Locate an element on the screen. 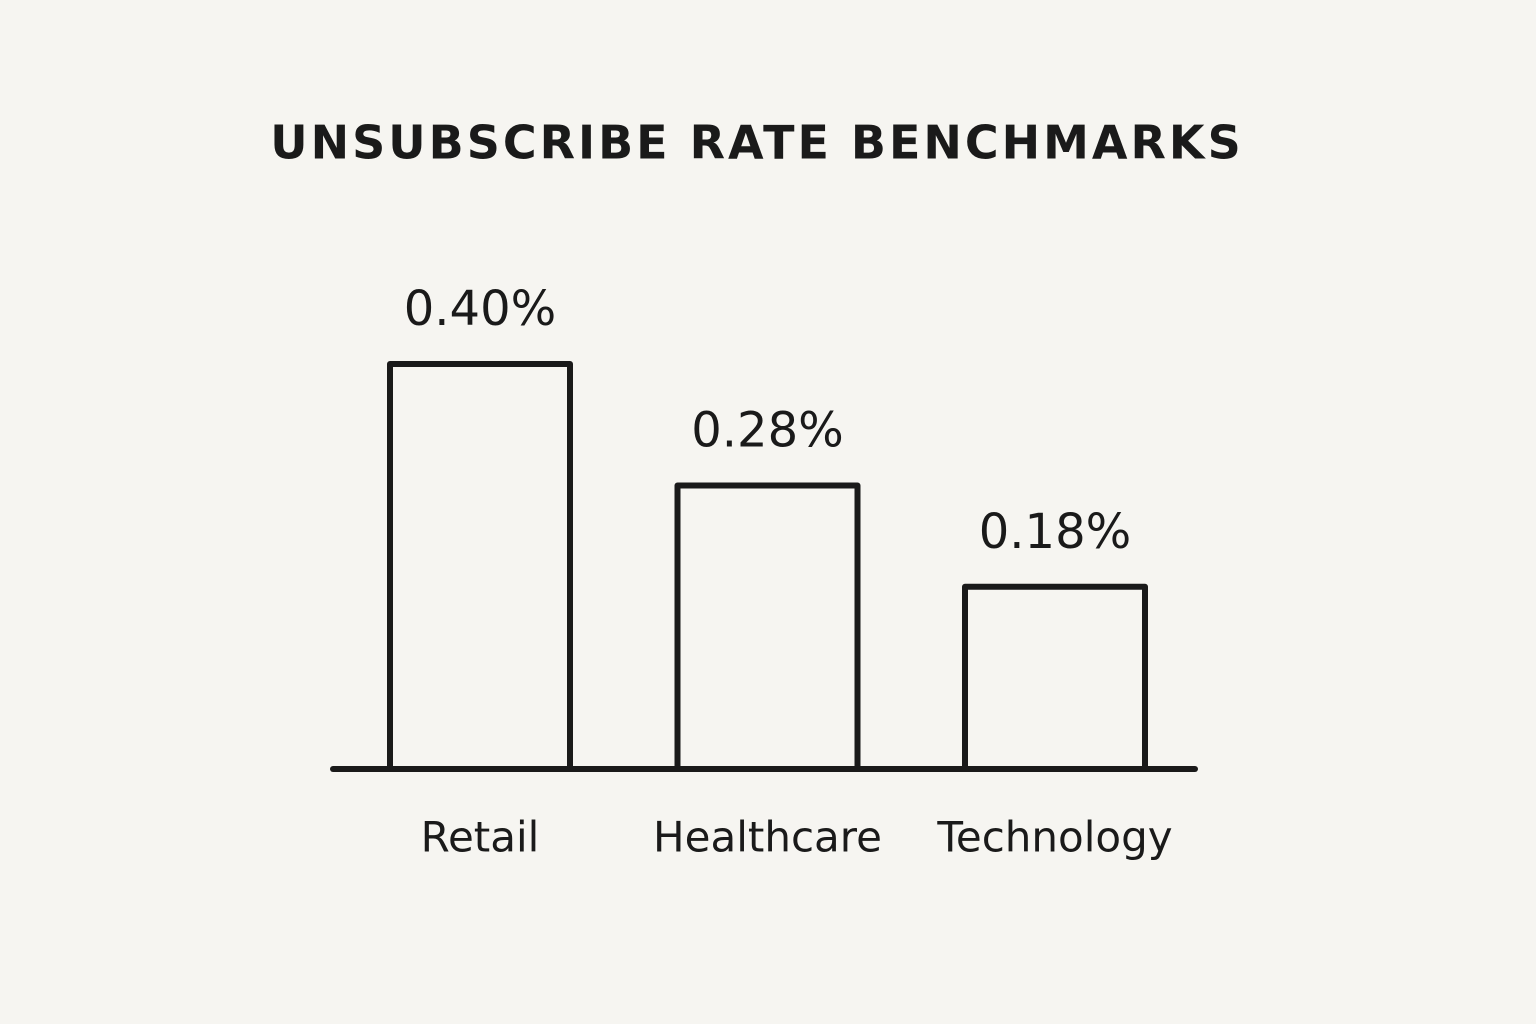 The image size is (1536, 1024). value-label: 0.40% is located at coordinates (480, 309).